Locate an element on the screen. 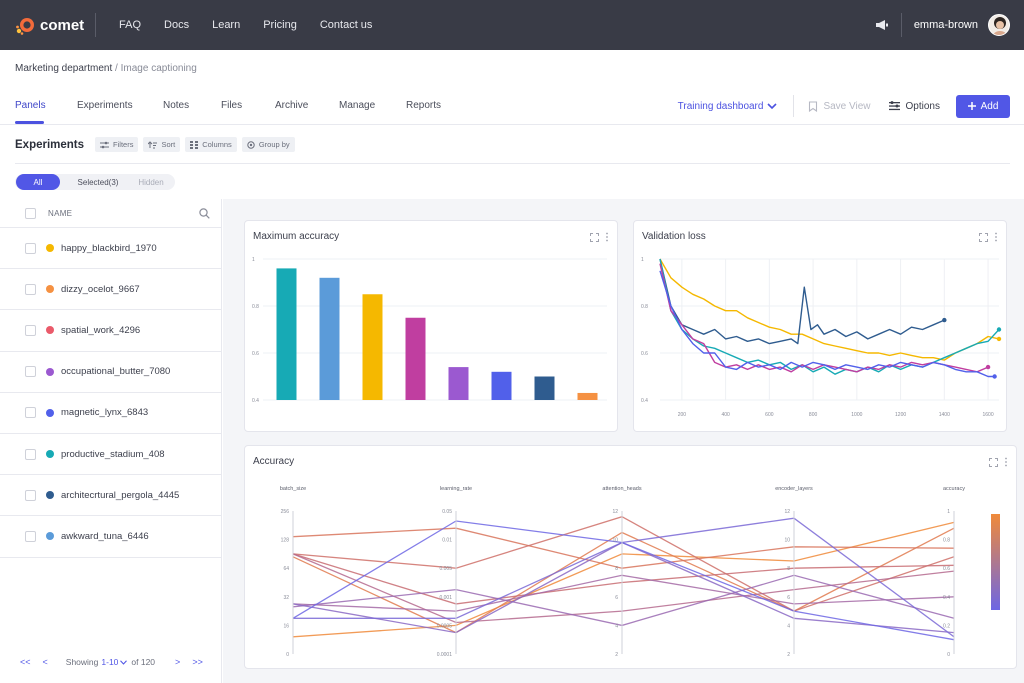 The width and height of the screenshot is (1024, 683). breadcrumb-parent: Marketing department is located at coordinates (64, 68).